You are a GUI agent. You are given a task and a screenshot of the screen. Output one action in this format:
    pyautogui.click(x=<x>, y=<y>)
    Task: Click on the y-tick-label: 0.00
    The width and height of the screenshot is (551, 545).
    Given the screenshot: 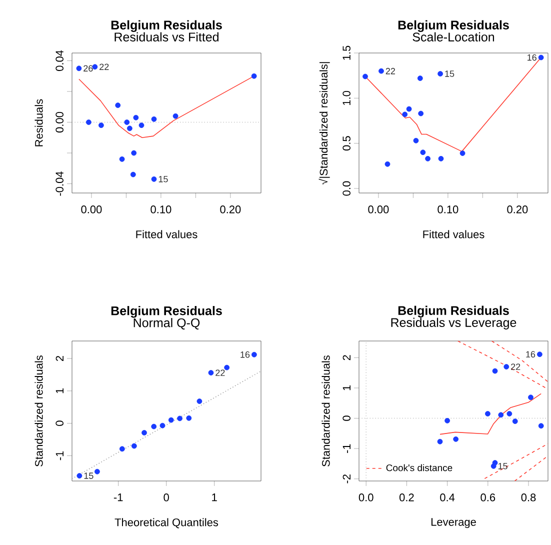 What is the action you would take?
    pyautogui.click(x=60, y=122)
    